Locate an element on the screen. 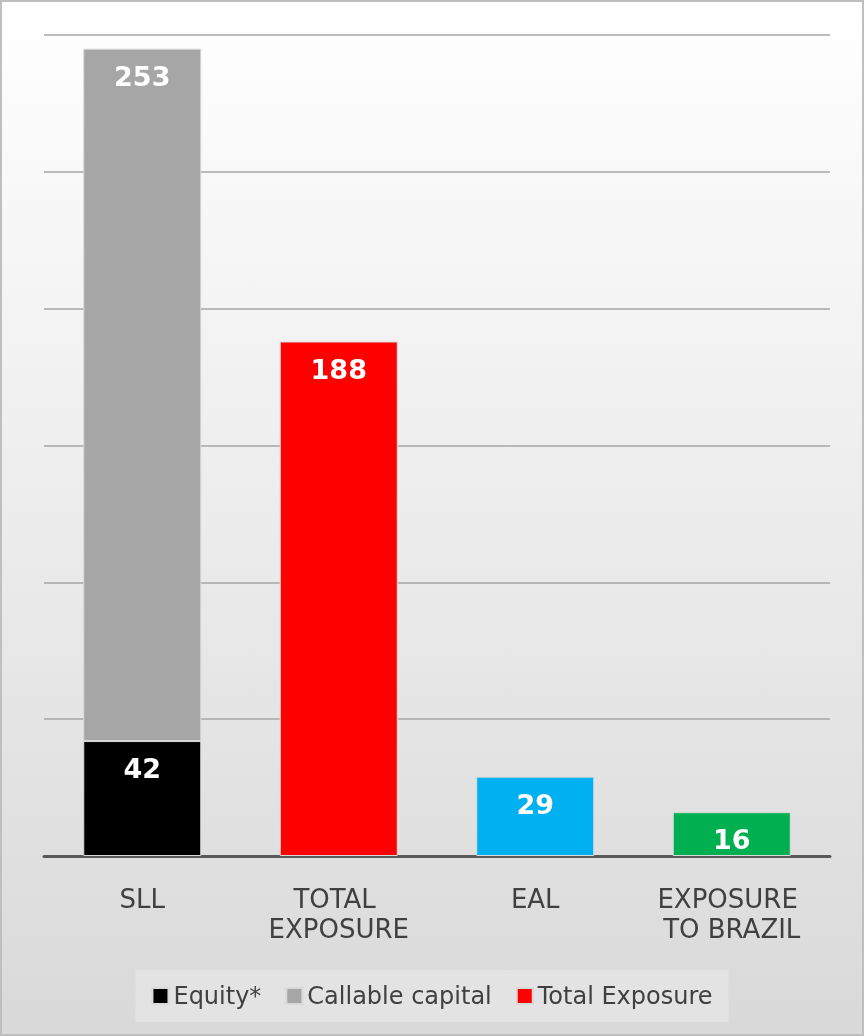 The height and width of the screenshot is (1036, 864). x-tick-label: EAL is located at coordinates (535, 899).